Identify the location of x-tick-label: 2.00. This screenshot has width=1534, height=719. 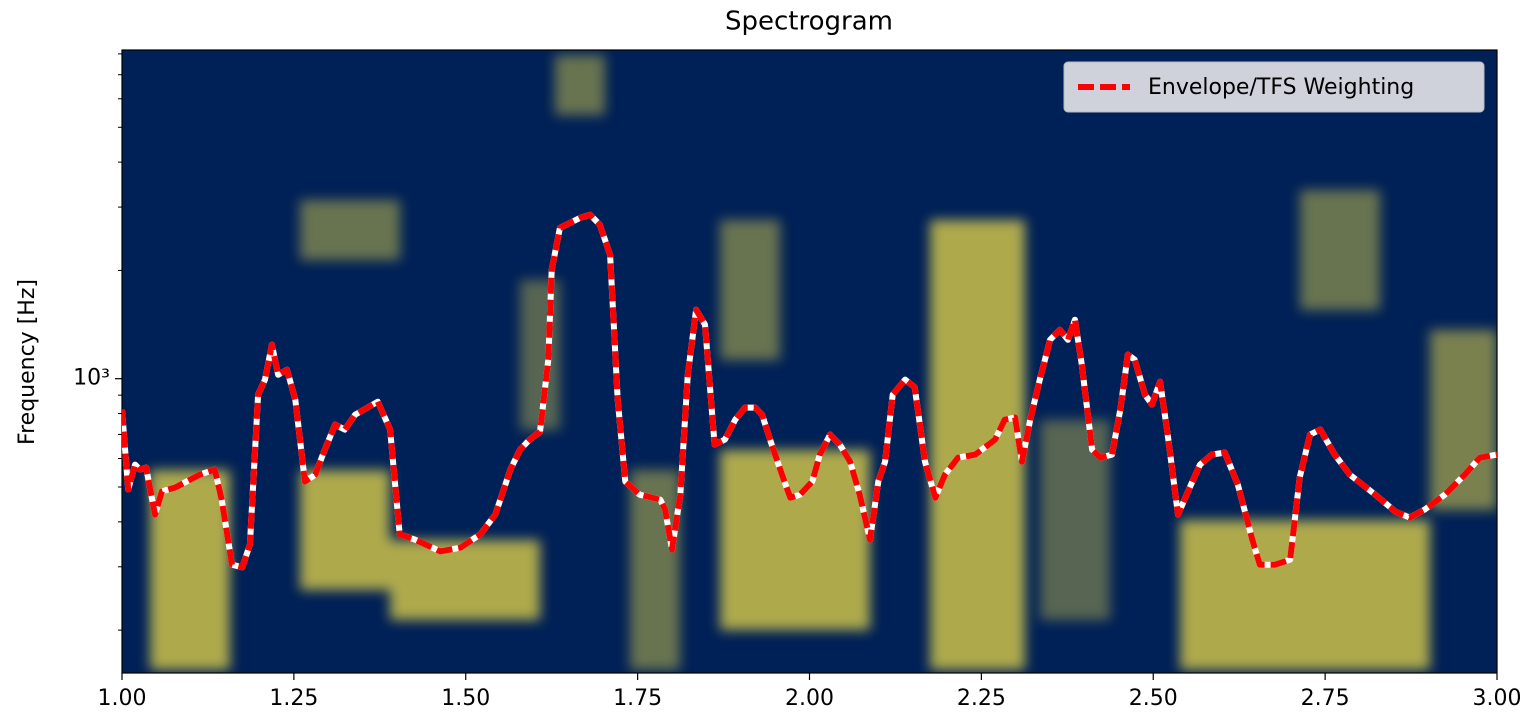
(809, 698).